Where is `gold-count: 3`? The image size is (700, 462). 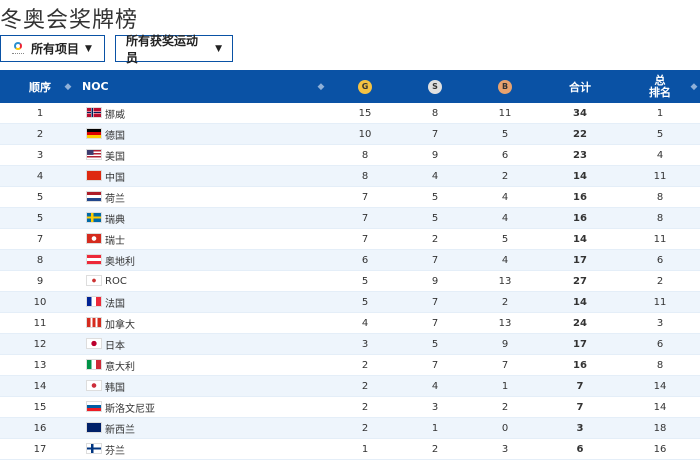
gold-count: 3 is located at coordinates (365, 344).